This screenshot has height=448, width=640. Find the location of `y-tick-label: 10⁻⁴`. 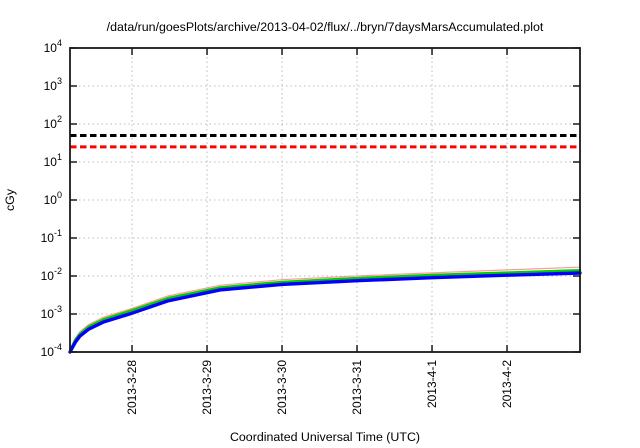

y-tick-label: 10⁻⁴ is located at coordinates (51, 350).